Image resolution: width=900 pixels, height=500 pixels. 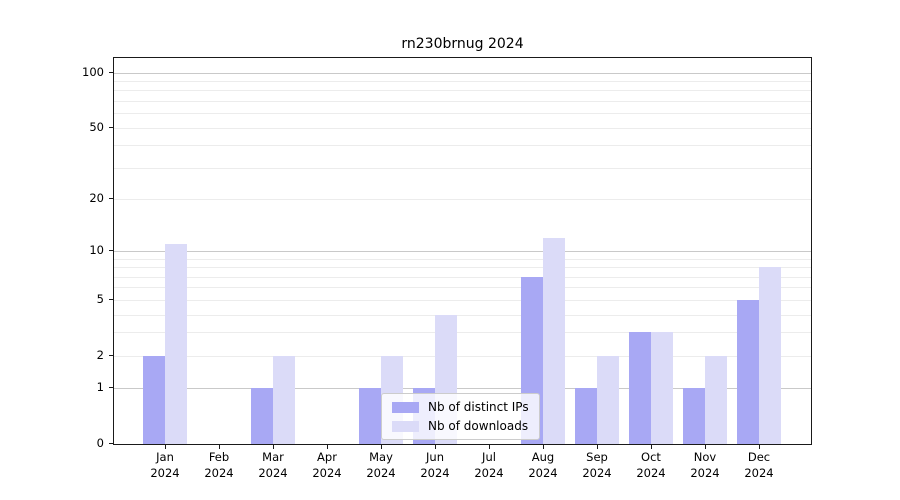 What do you see at coordinates (586, 416) in the screenshot?
I see `bar-ips-sep` at bounding box center [586, 416].